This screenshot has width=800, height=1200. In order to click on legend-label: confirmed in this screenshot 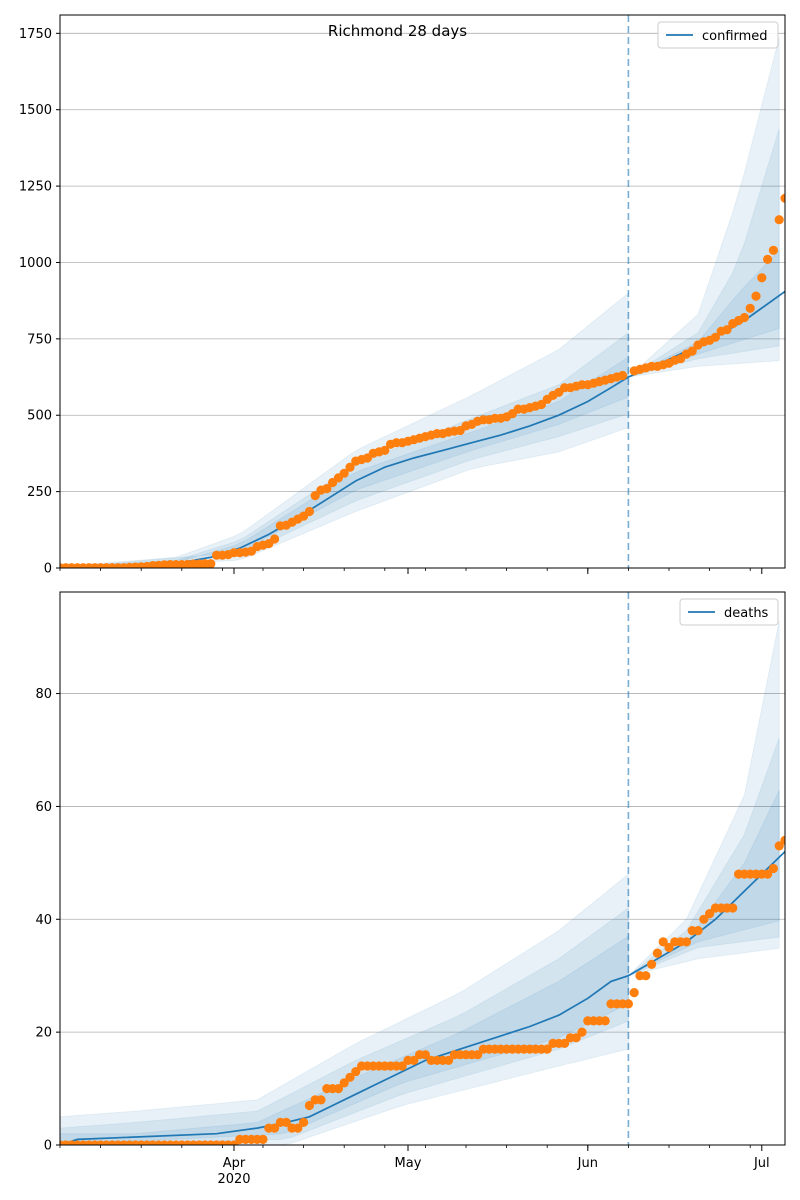, I will do `click(735, 36)`.